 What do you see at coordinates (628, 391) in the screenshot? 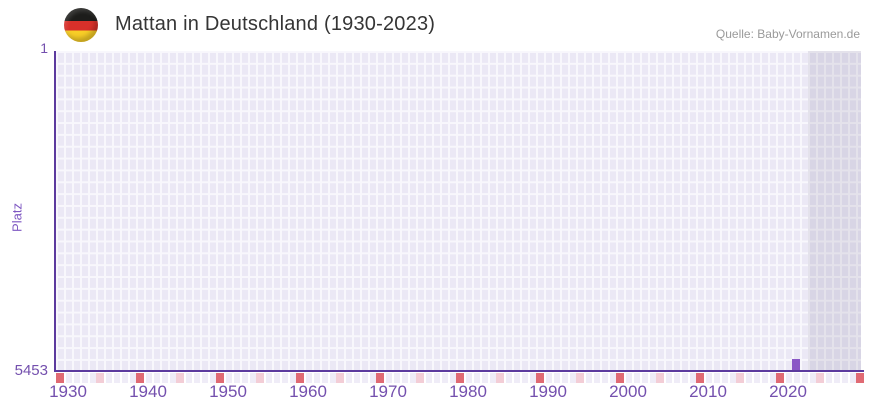
I see `x-tick-2000: 2000` at bounding box center [628, 391].